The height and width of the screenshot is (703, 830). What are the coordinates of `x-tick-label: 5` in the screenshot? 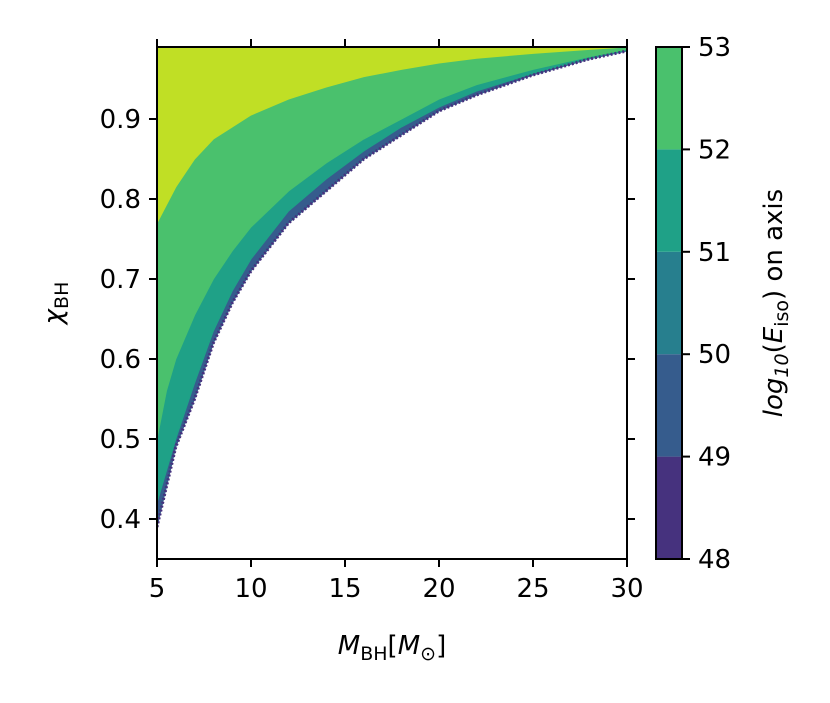 It's located at (157, 589).